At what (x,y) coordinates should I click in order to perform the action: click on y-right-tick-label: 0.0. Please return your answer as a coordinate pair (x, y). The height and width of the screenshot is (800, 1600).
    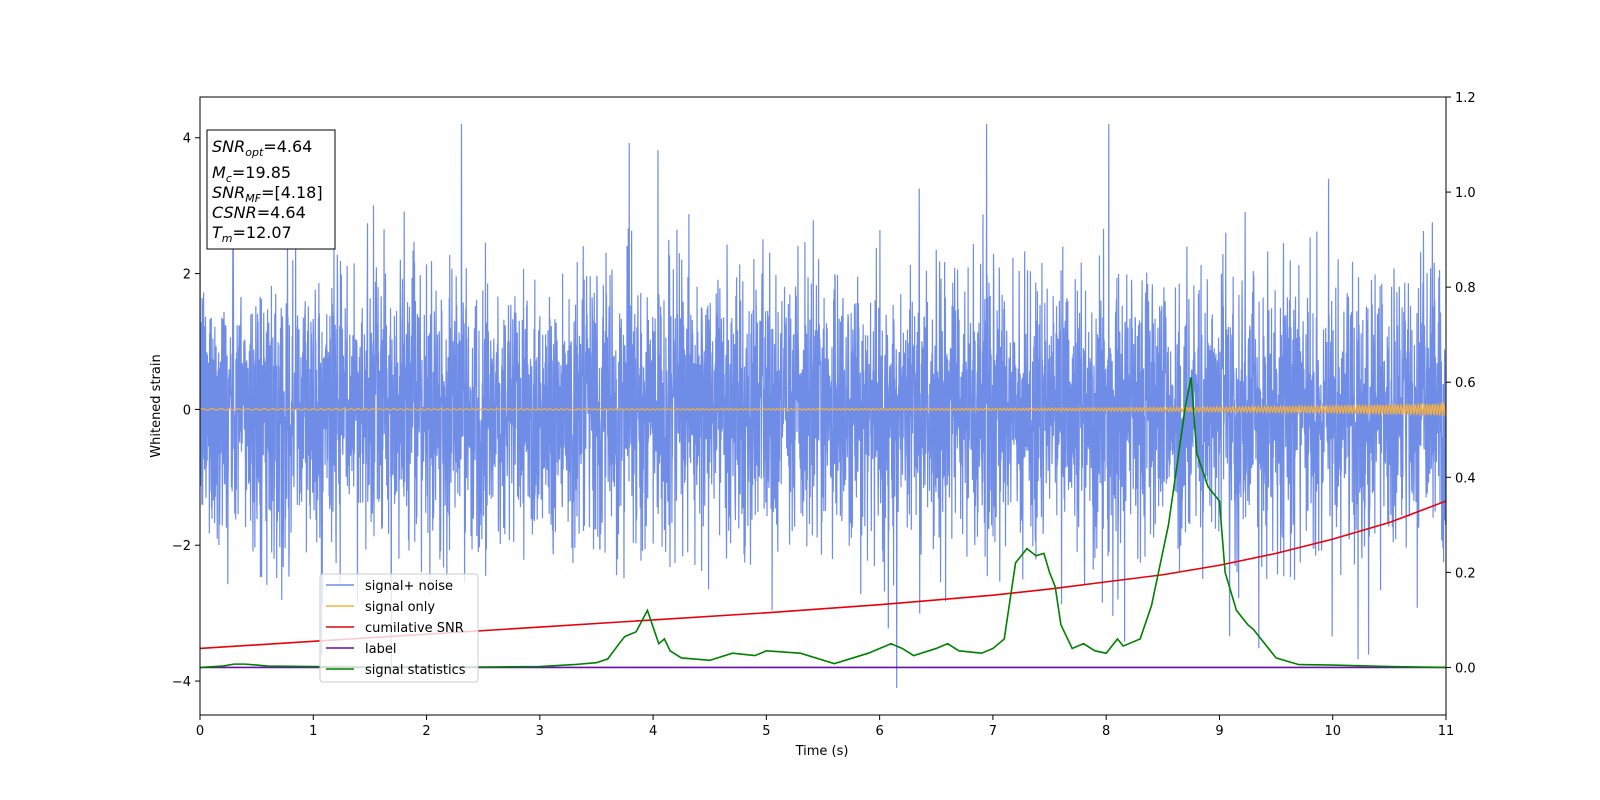
    Looking at the image, I should click on (1465, 668).